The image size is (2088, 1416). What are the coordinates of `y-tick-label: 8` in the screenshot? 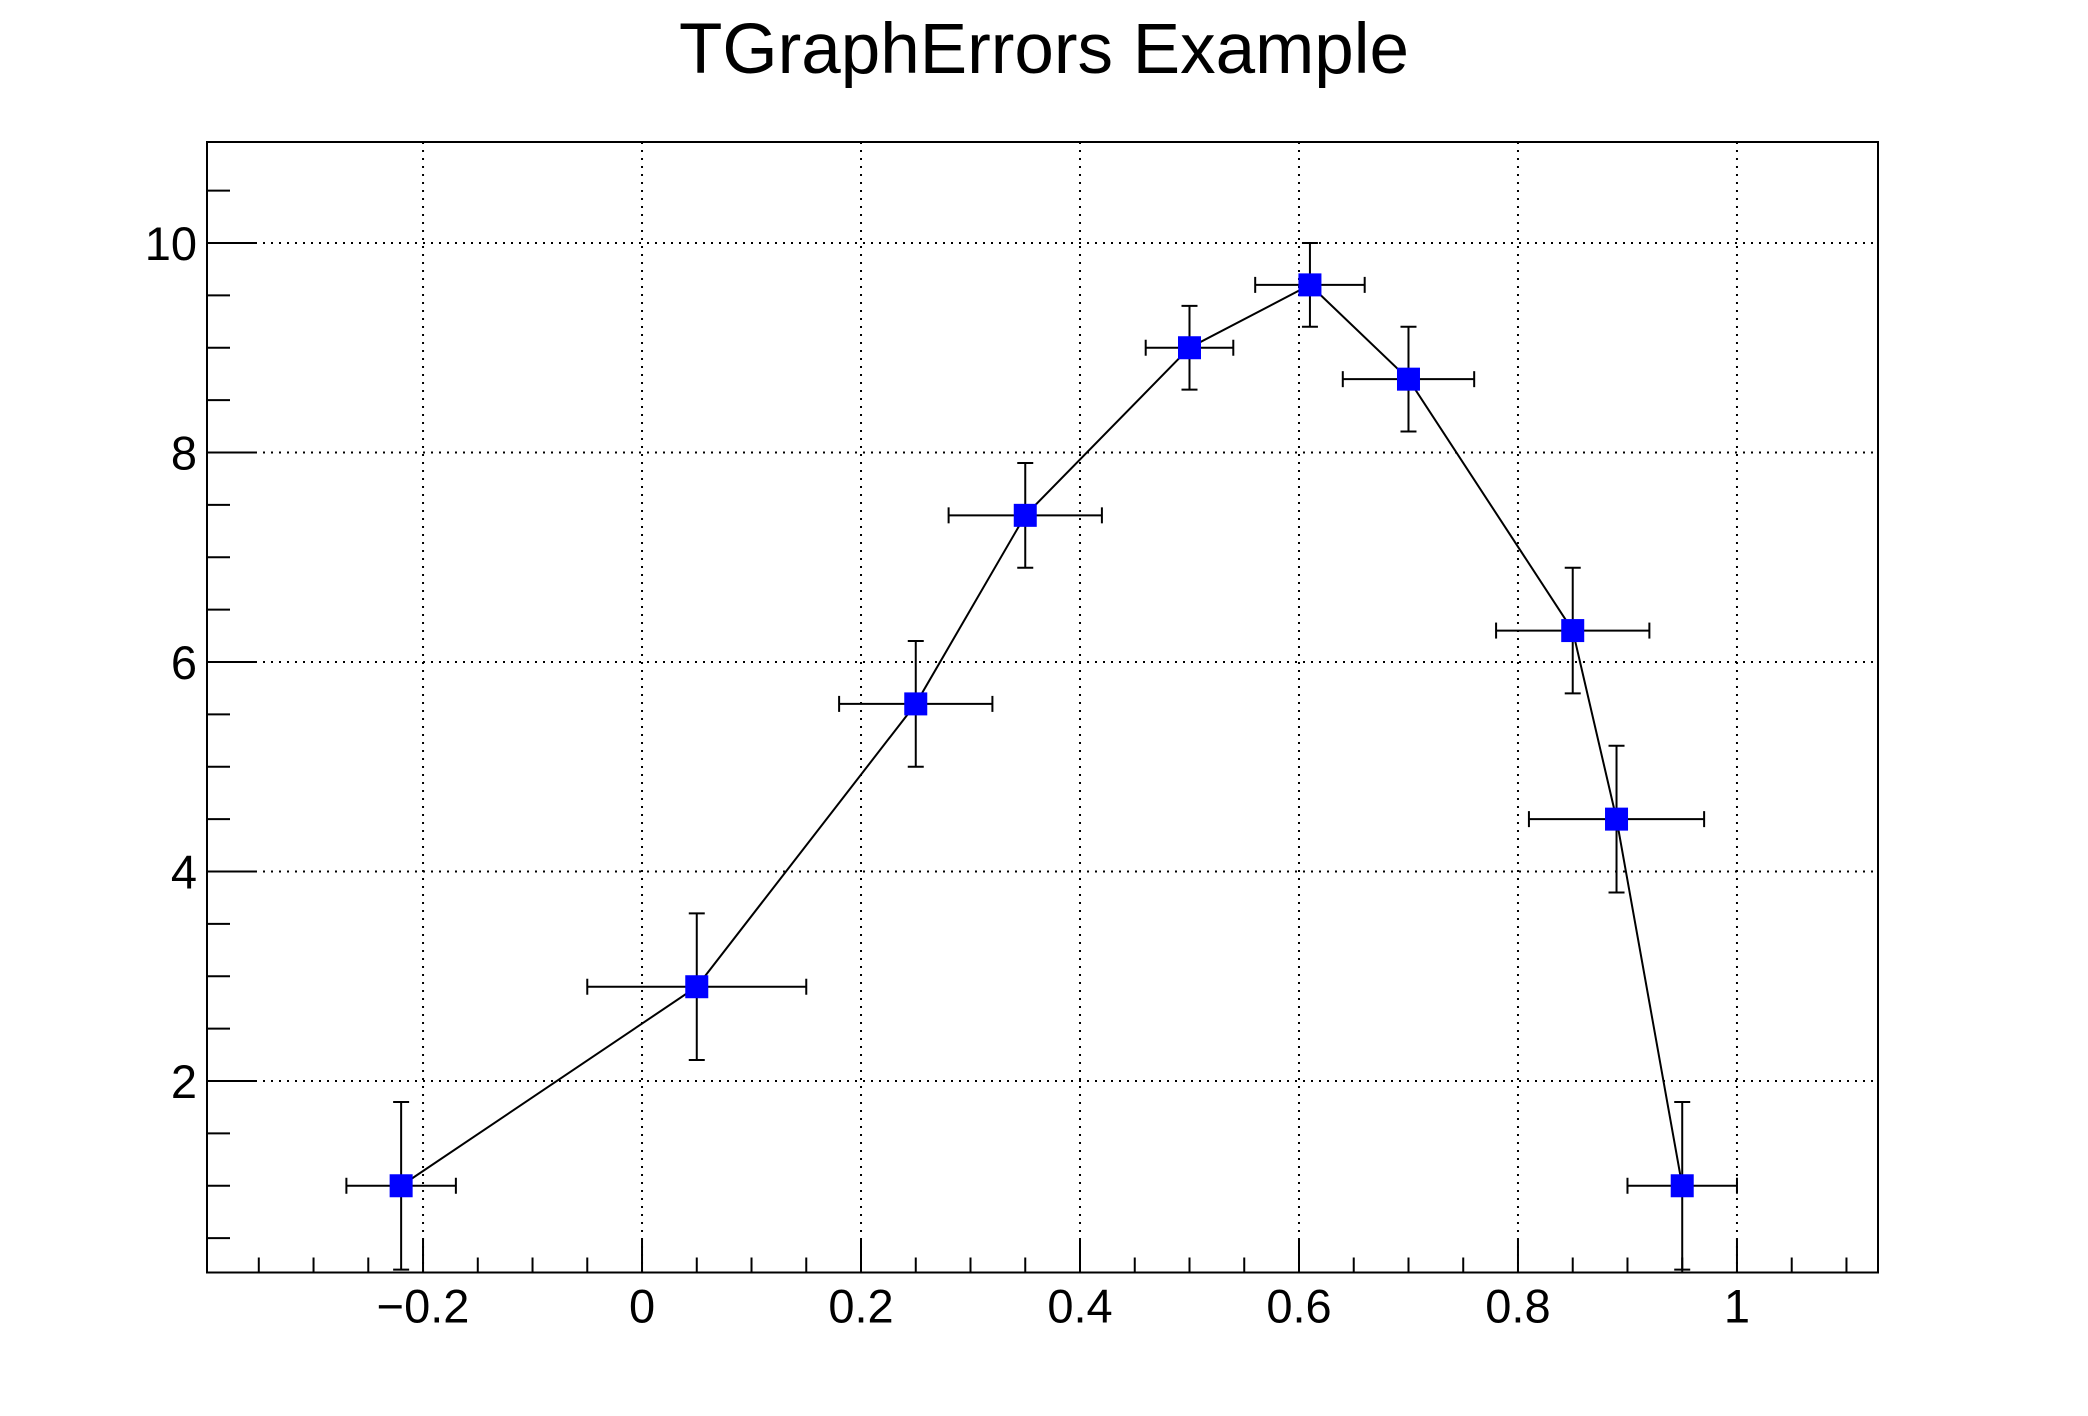 It's located at (184, 452).